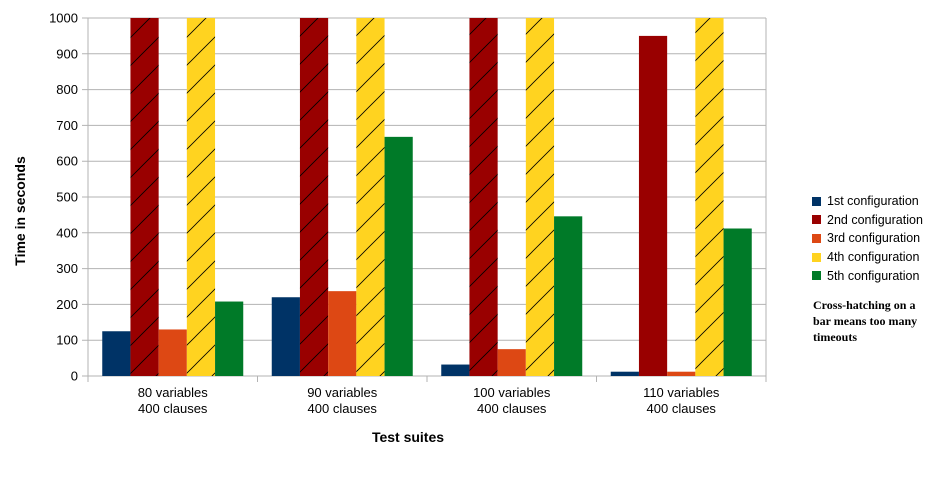 The height and width of the screenshot is (478, 935). I want to click on x-tick-label: 90 variables, so click(342, 392).